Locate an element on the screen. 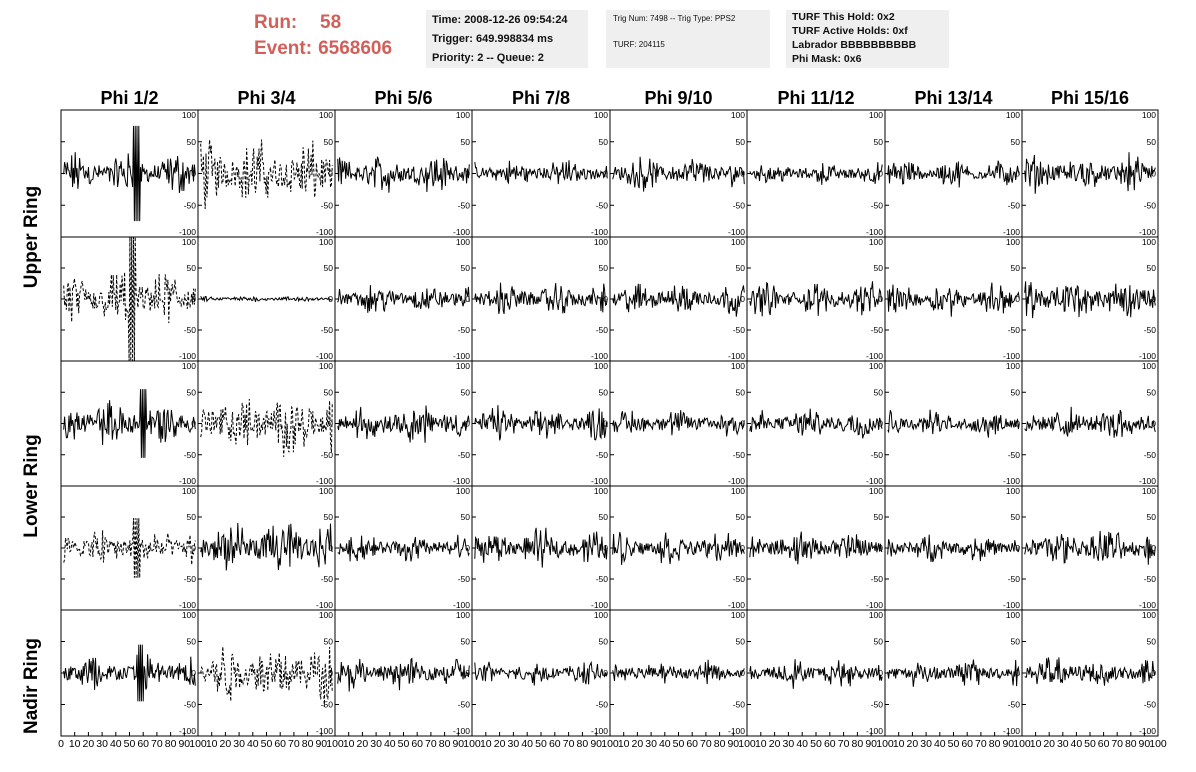 The image size is (1196, 772). waveform-r4-c6 is located at coordinates (816, 548).